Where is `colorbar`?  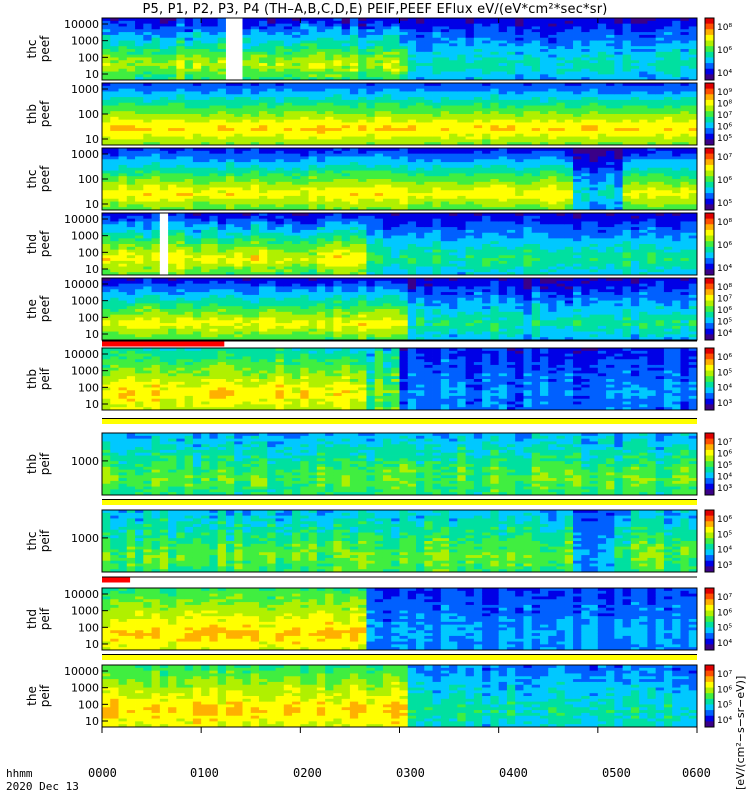 colorbar is located at coordinates (709, 114).